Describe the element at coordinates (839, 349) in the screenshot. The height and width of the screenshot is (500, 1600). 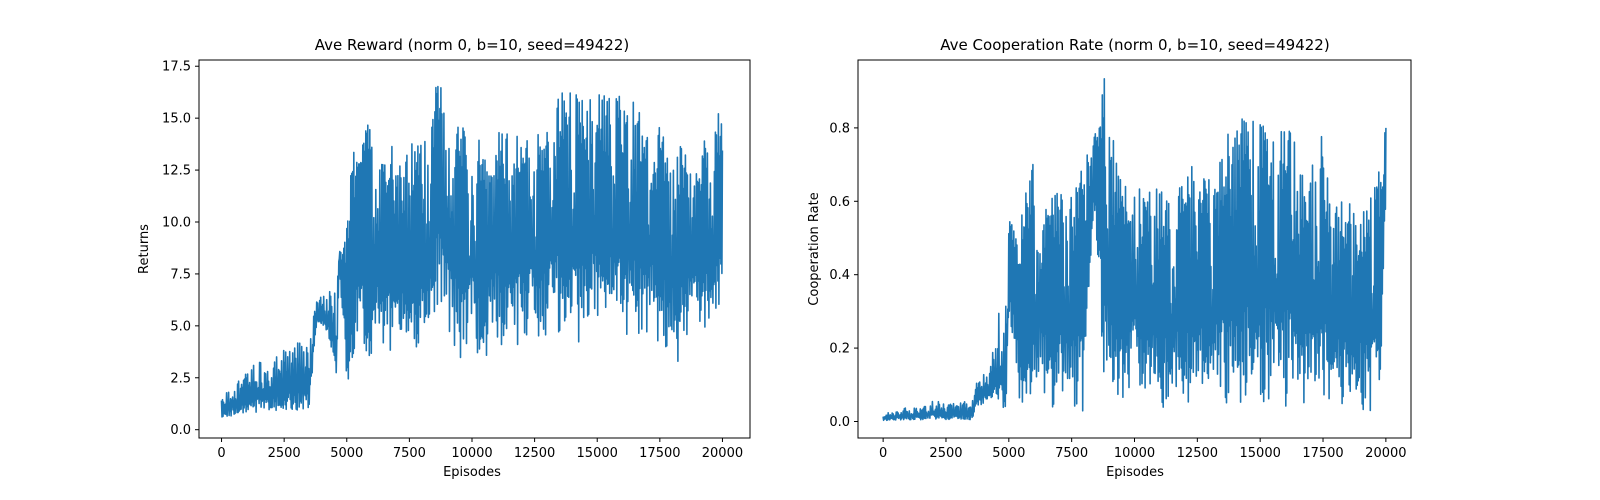
I see `cooperation-y-tick-label: 0.2` at that location.